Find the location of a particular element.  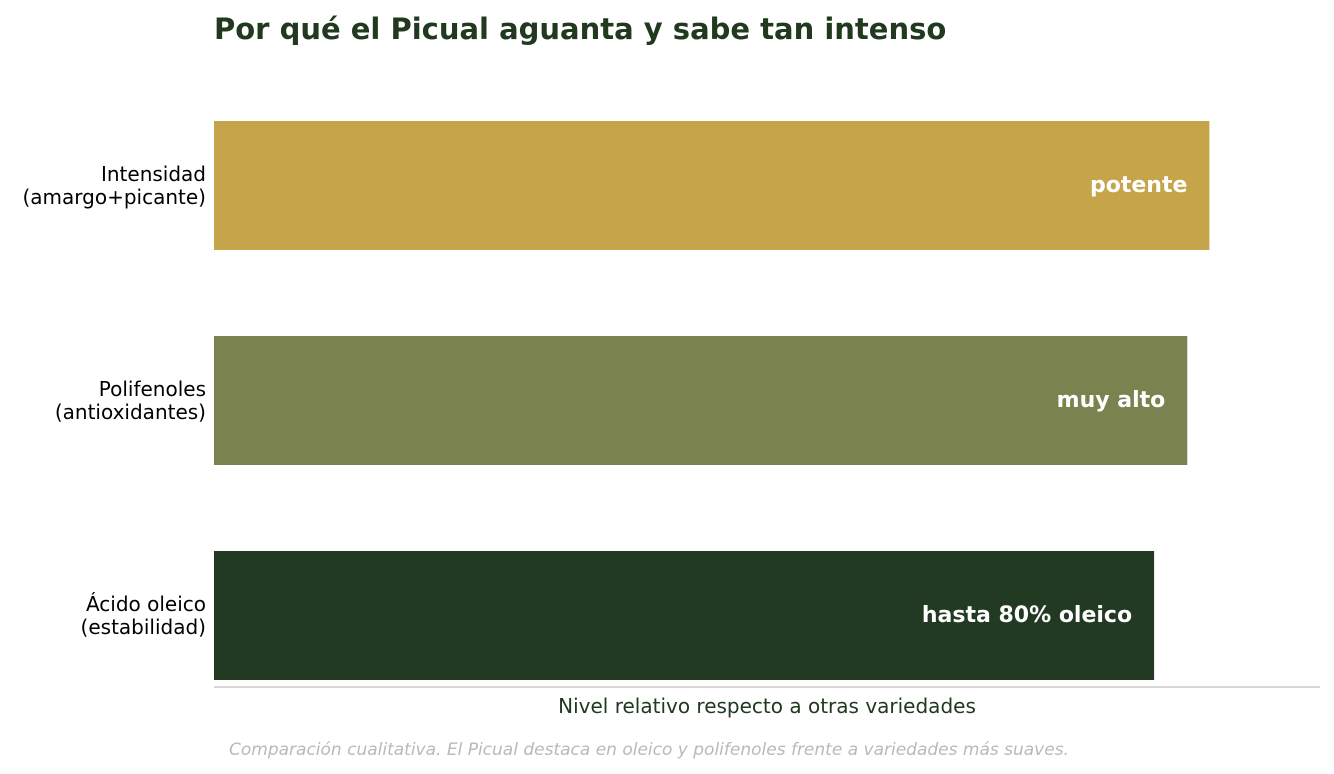

category-label-2: Ácido oleico (estabilidad) is located at coordinates (143, 615).